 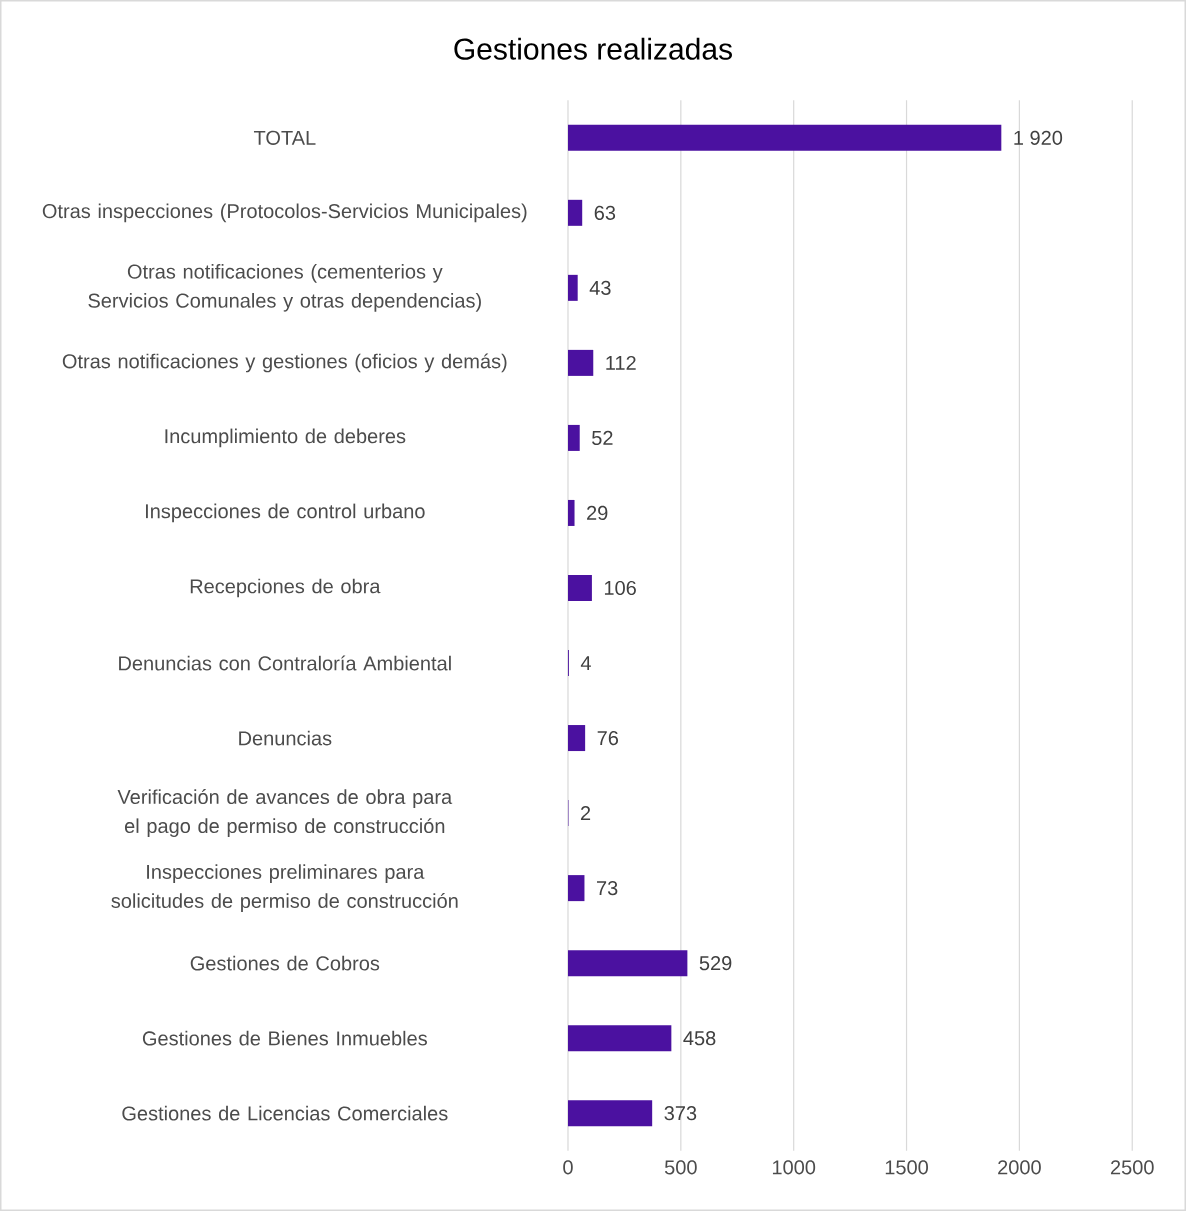 I want to click on y-tick-label: Otras notificaciones (cementerios y Servicios Comunales y otras dependencias), so click(x=284, y=288).